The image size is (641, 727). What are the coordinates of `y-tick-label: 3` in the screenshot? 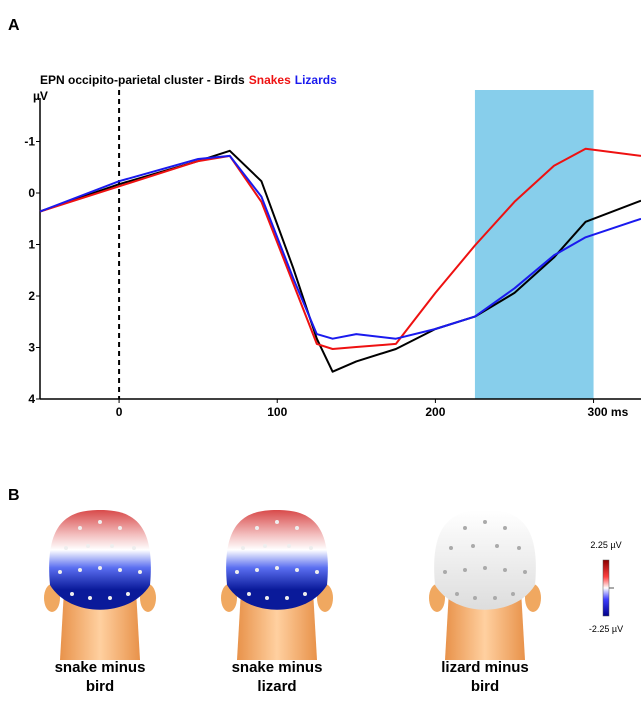 It's located at (31, 348).